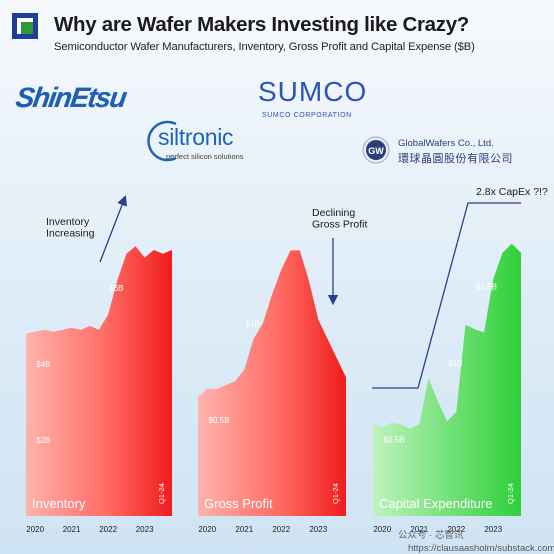  I want to click on logo-square-icon, so click(25, 26).